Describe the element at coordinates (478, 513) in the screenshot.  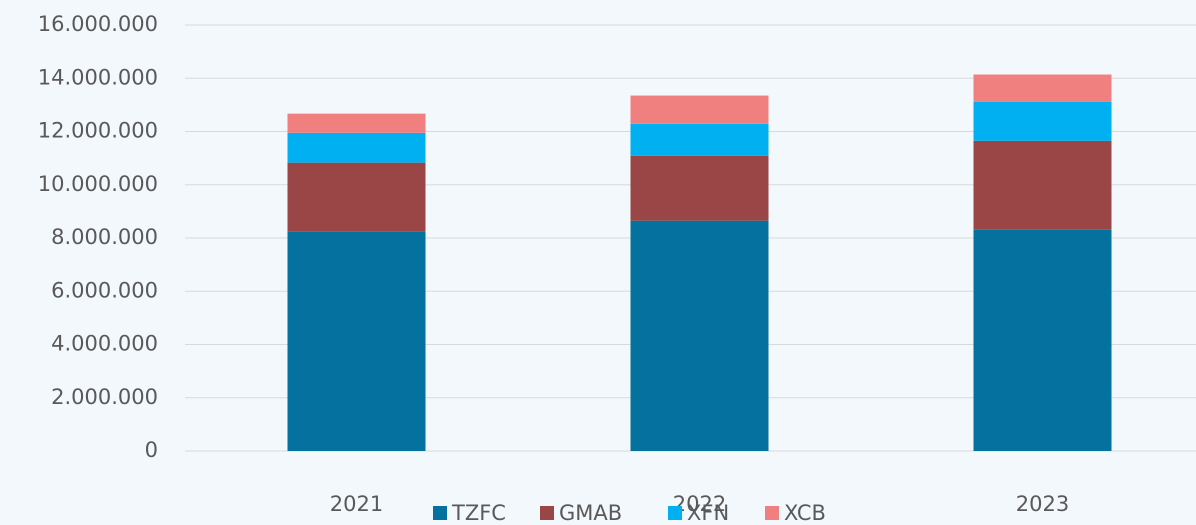
I see `legend-label: TZFC` at that location.